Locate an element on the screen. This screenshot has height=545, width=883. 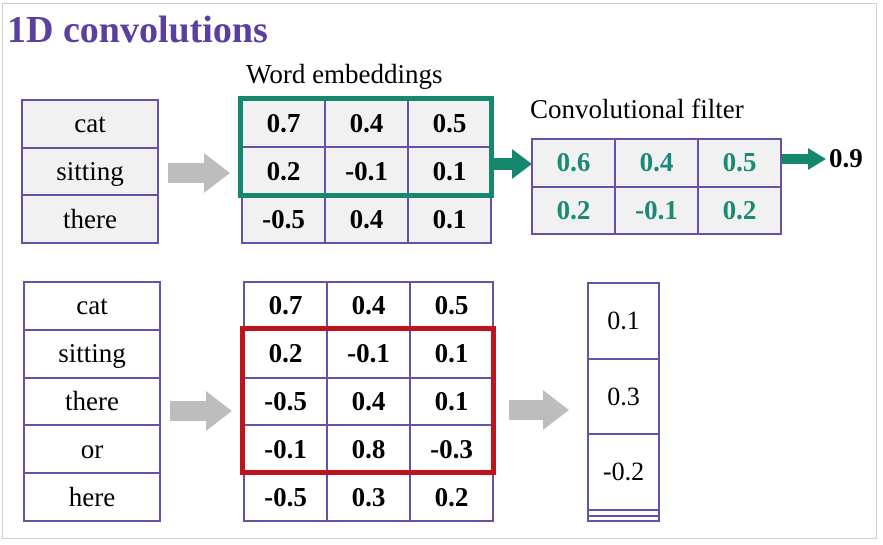
bottom-word-table: cat sitting there or here is located at coordinates (92, 401).